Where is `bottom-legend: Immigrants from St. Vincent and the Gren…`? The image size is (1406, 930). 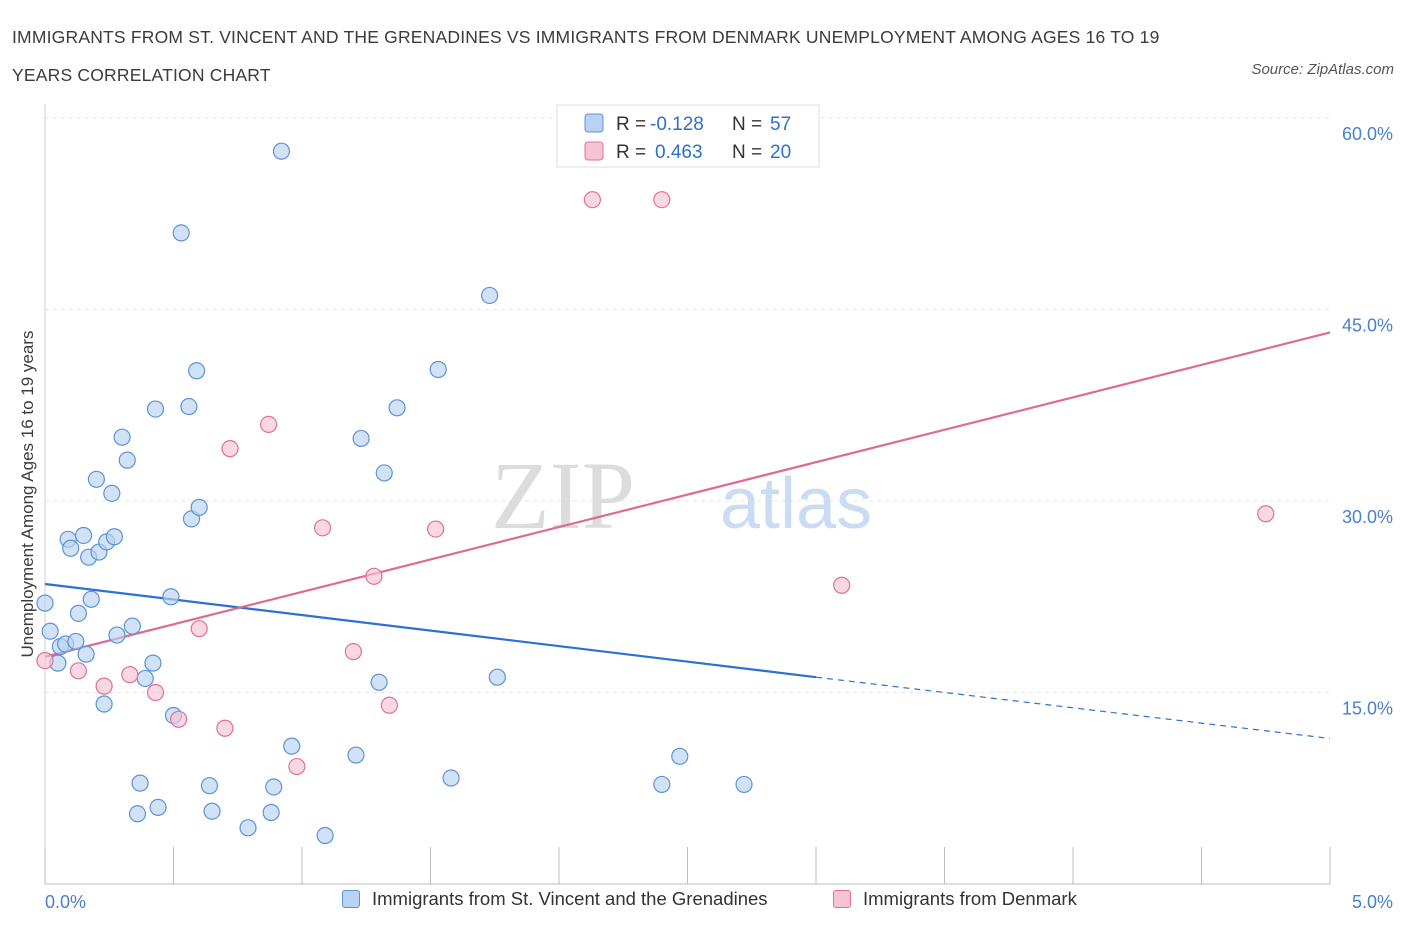
bottom-legend: Immigrants from St. Vincent and the Gren… is located at coordinates (703, 903).